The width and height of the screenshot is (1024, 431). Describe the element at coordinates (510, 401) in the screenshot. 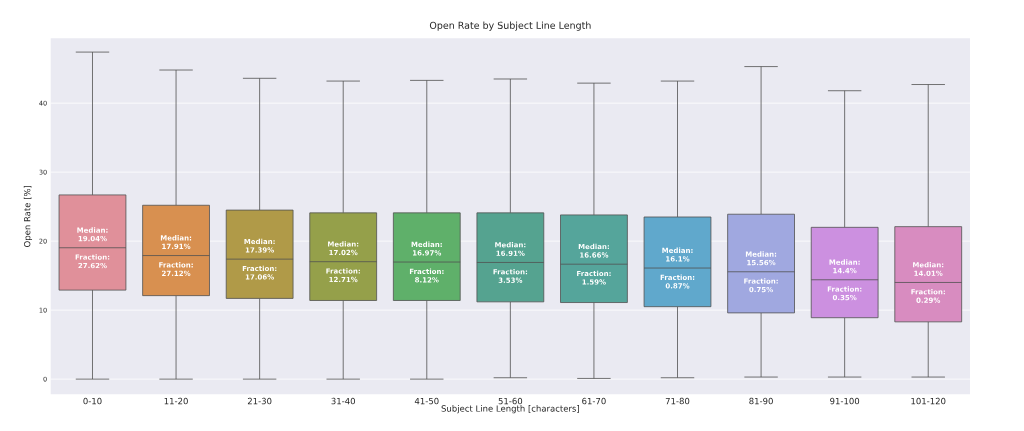

I see `x-tick-label: 51-60` at that location.